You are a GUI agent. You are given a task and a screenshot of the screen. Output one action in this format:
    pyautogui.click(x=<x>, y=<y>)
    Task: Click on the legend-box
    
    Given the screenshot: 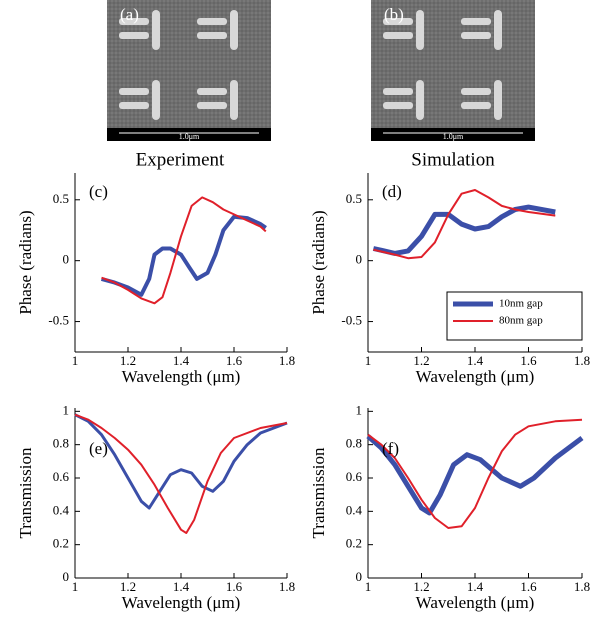 What is the action you would take?
    pyautogui.click(x=514, y=316)
    